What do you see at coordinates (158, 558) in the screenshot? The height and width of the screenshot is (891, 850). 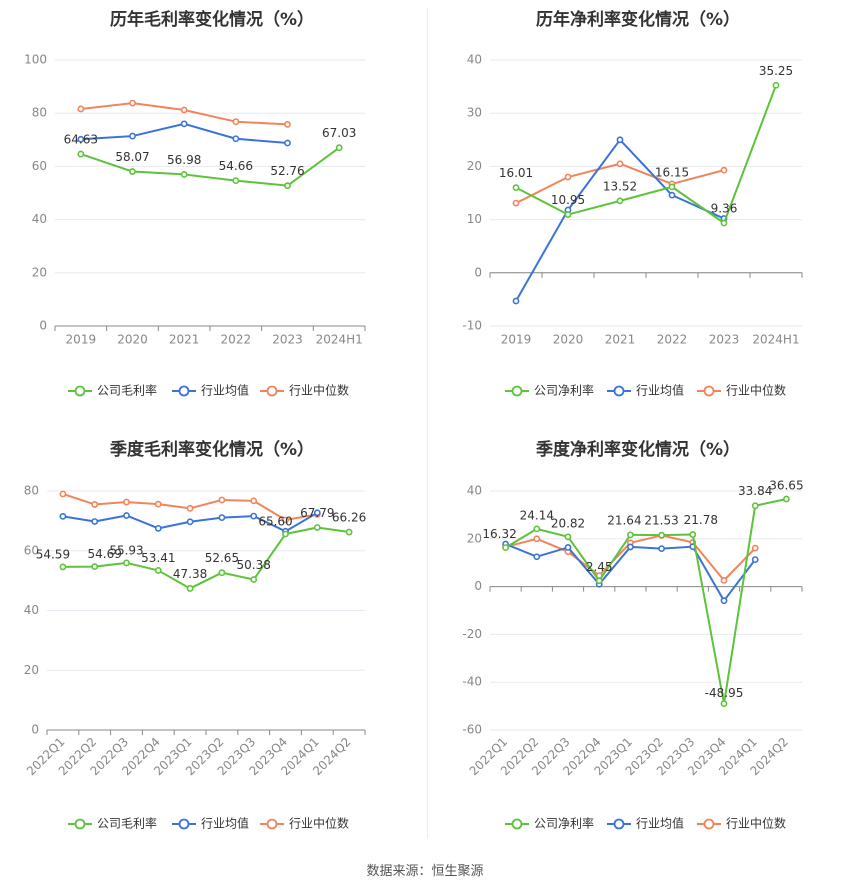 I see `data-label: 53.41` at bounding box center [158, 558].